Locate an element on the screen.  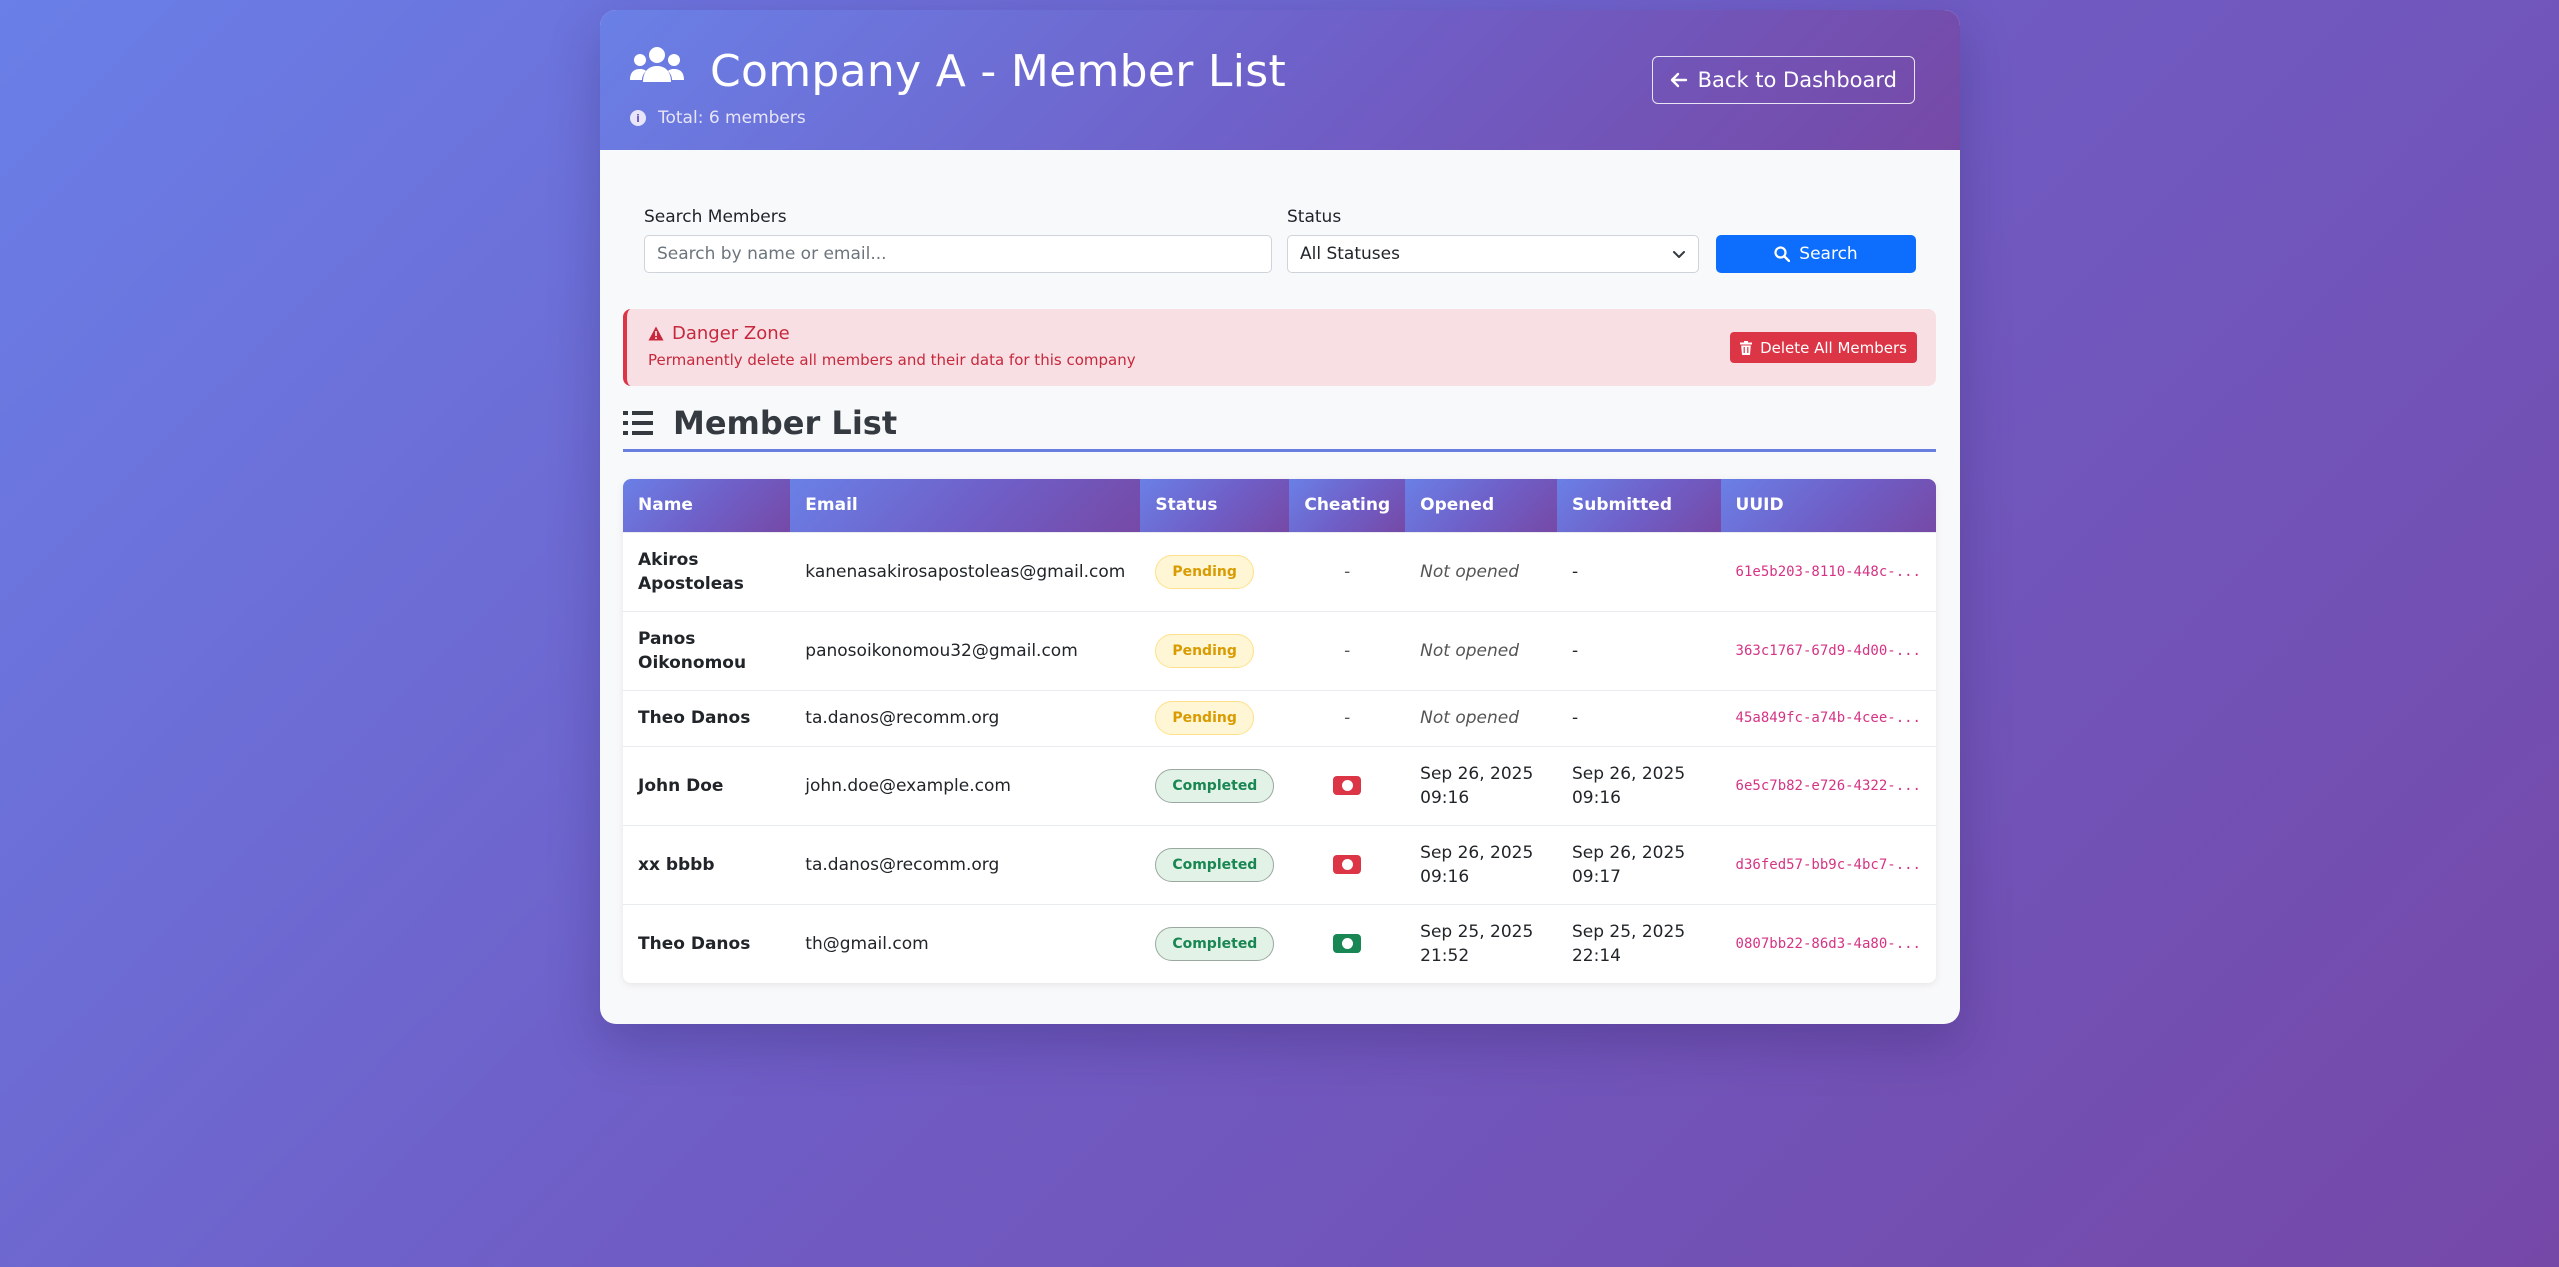
total-members: i Total: 6 members is located at coordinates (718, 118).